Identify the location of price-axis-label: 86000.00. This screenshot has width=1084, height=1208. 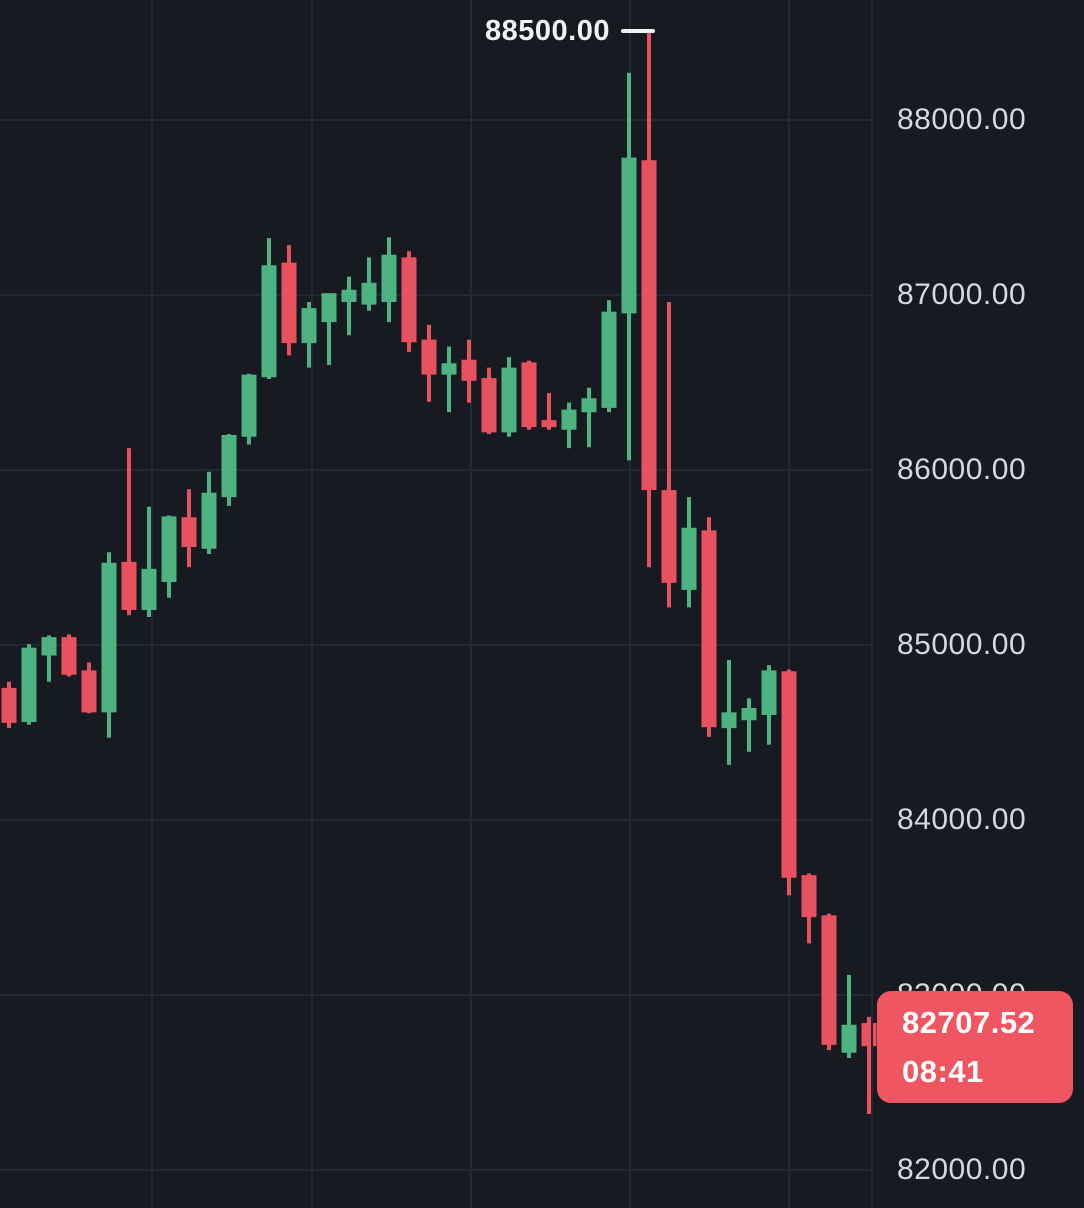
(962, 469).